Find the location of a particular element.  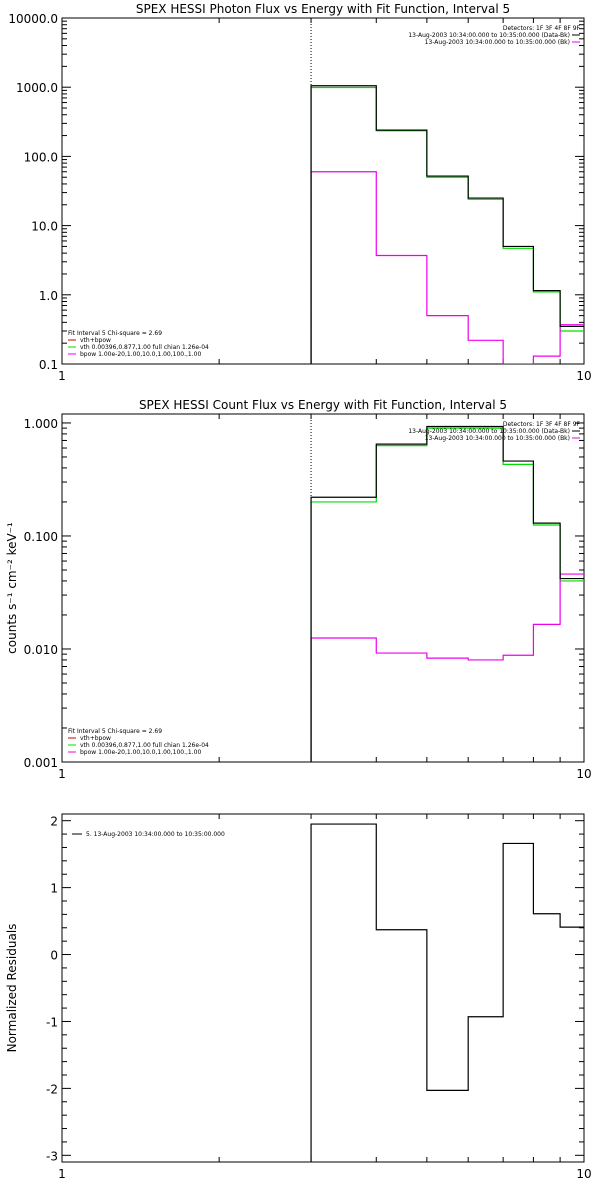

y-tick-label: -2 is located at coordinates (52, 1089).